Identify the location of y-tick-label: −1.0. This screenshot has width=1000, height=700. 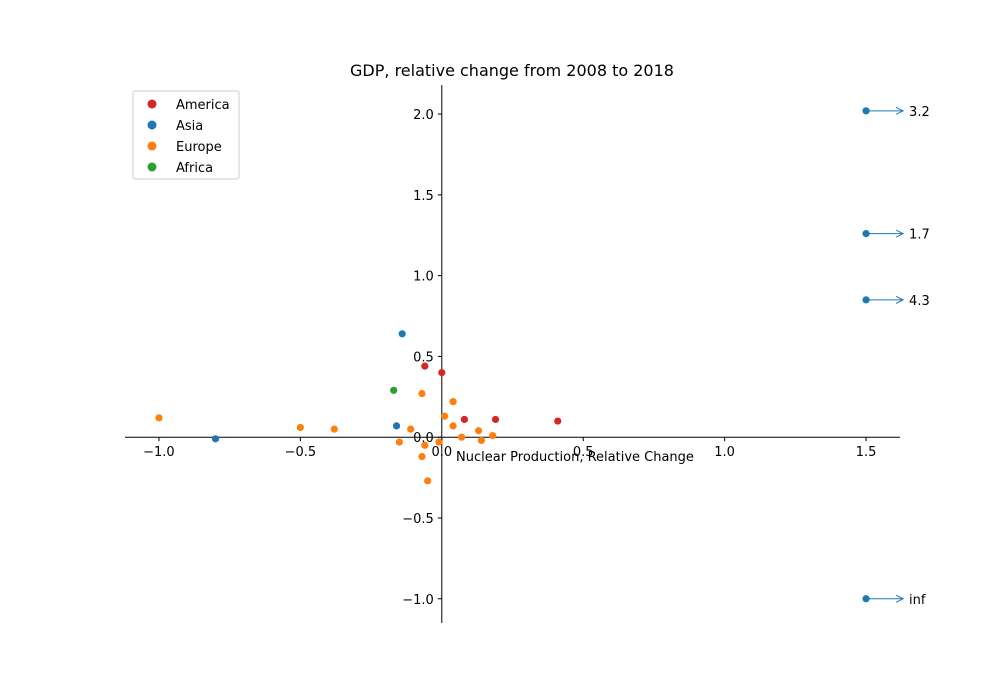
(418, 600).